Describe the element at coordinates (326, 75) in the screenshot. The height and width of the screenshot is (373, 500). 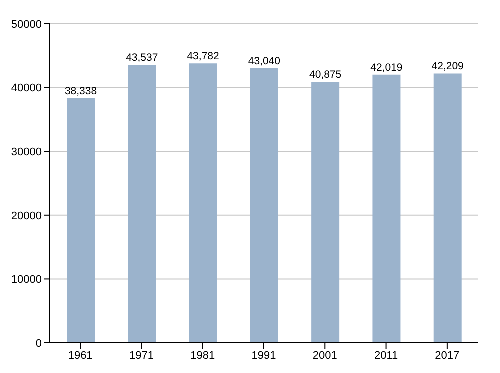
I see `data-label: 40,875` at that location.